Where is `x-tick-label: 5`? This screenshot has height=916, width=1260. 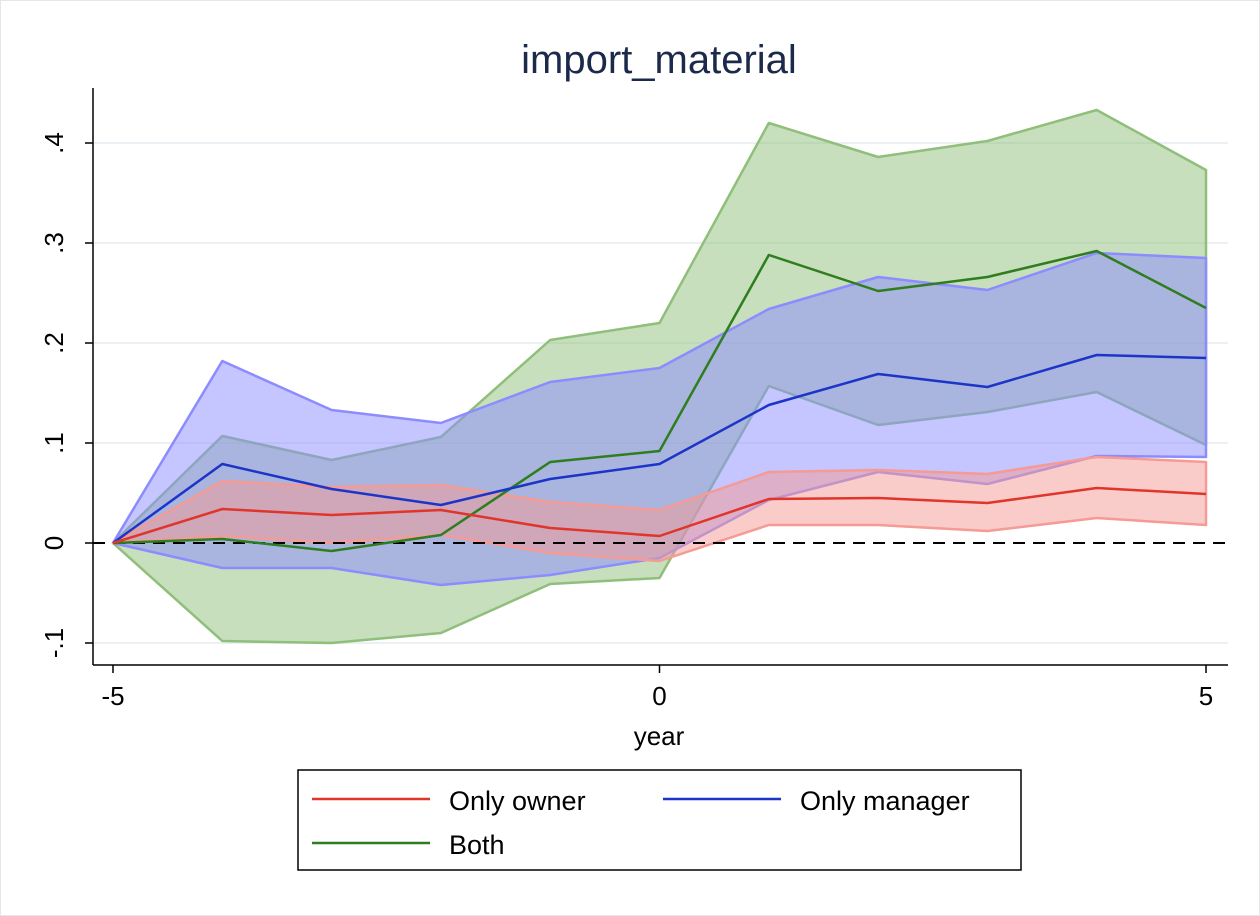
x-tick-label: 5 is located at coordinates (1206, 696).